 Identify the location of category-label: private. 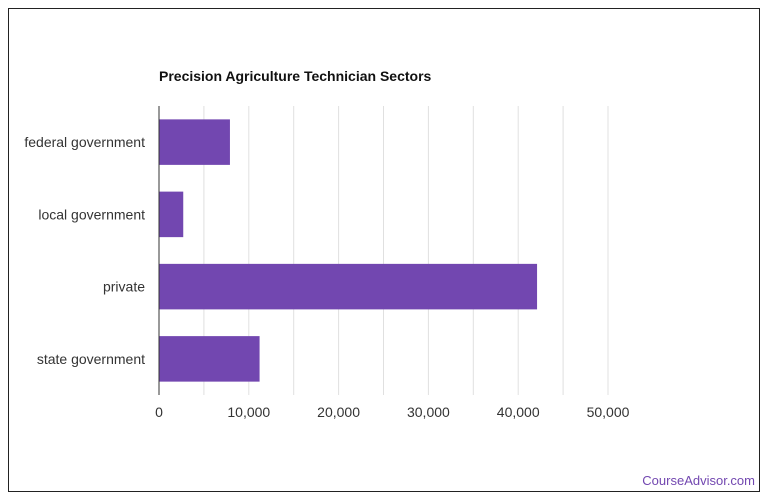
(124, 287).